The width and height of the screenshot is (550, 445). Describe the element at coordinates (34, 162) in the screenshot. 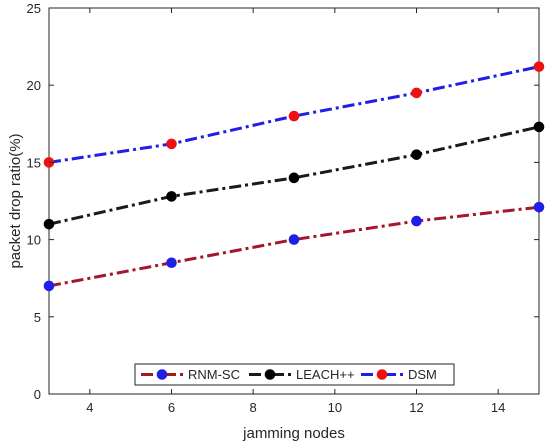

I see `y-tick-label: 15` at that location.